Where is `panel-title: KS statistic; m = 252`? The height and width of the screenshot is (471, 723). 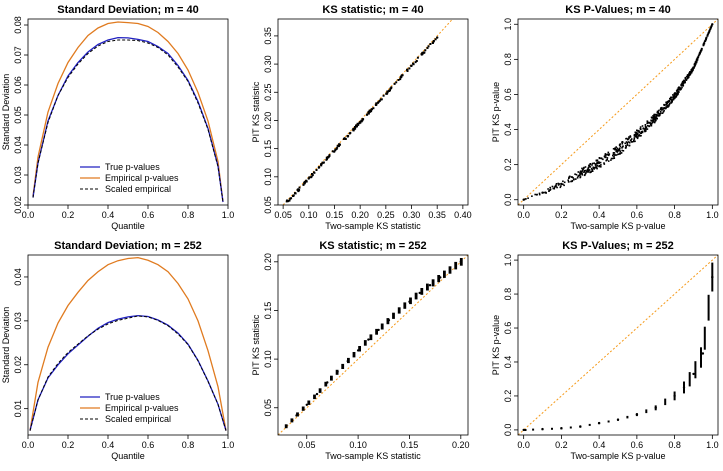 panel-title: KS statistic; m = 252 is located at coordinates (372, 246).